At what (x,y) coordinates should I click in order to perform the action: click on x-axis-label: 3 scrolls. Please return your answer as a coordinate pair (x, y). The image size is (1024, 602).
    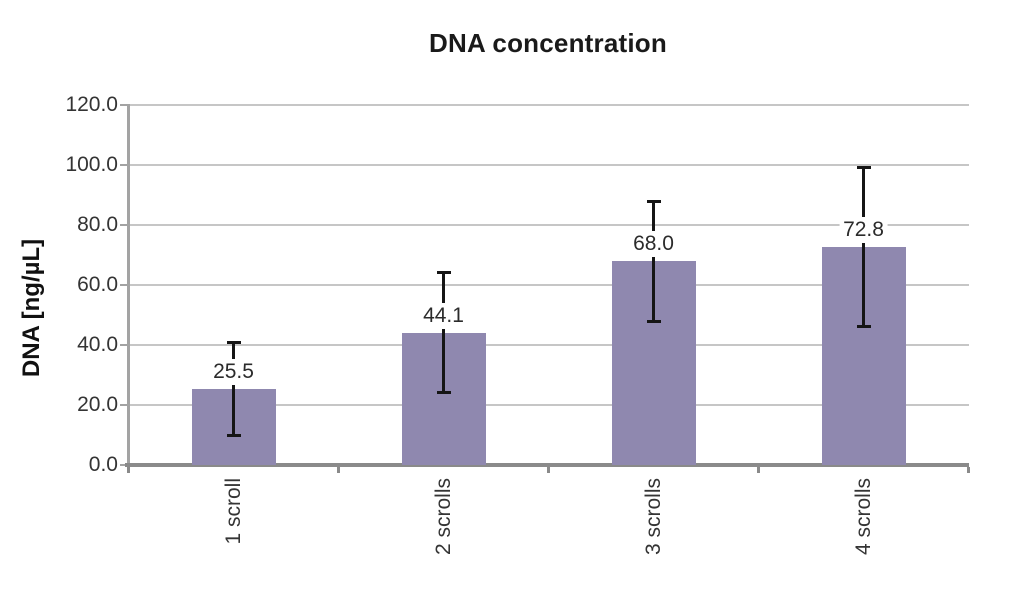
    Looking at the image, I should click on (653, 517).